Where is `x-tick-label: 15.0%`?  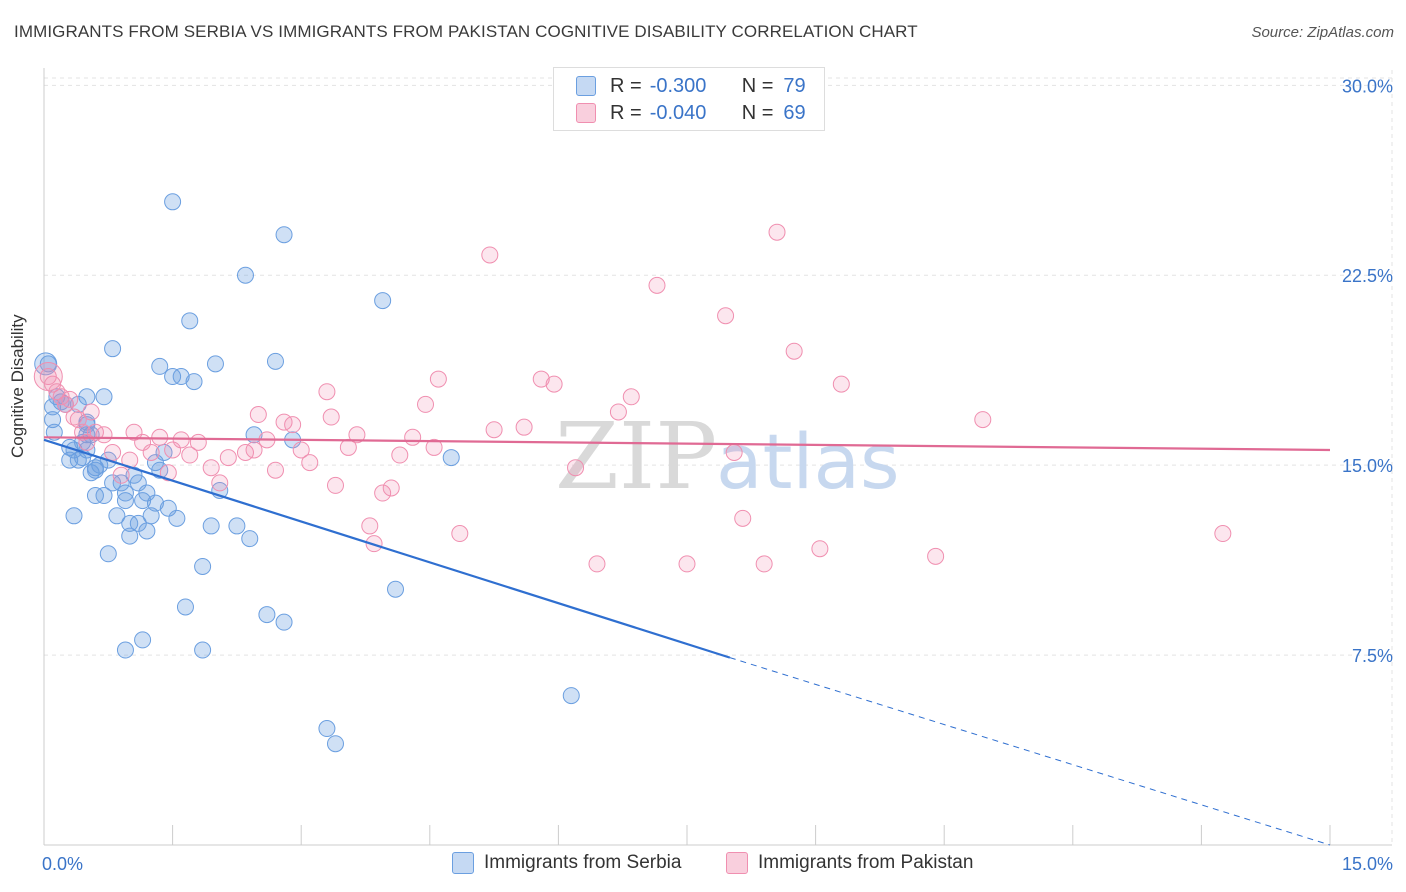
x-tick-label: 15.0% is located at coordinates (1367, 864).